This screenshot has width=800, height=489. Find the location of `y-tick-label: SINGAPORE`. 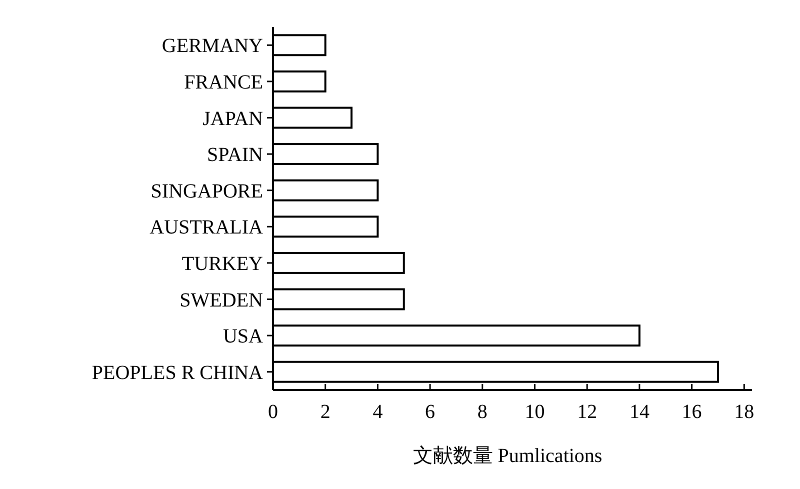

y-tick-label: SINGAPORE is located at coordinates (206, 191).